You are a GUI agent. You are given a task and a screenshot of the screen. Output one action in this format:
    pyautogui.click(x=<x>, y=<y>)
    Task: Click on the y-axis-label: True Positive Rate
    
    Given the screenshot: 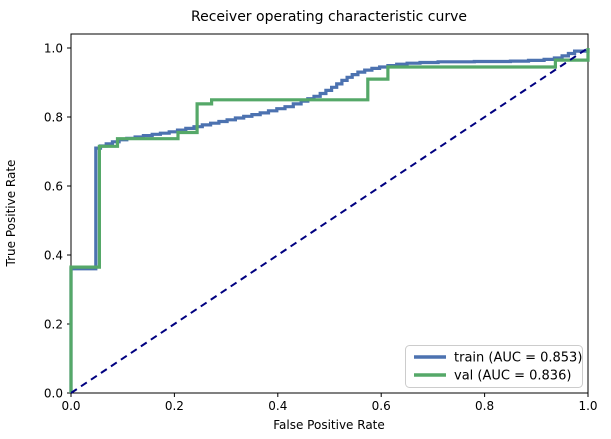 What is the action you would take?
    pyautogui.click(x=11, y=214)
    